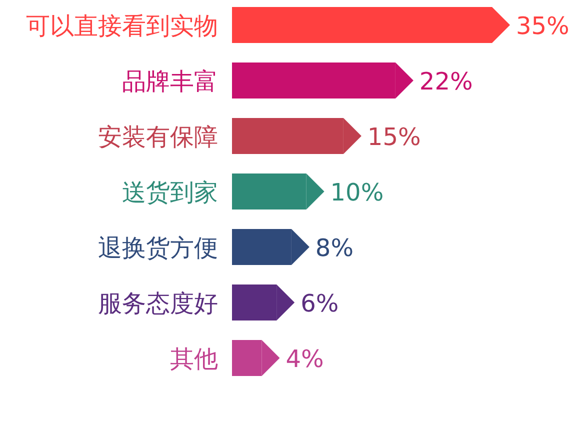 This screenshot has width=577, height=431. What do you see at coordinates (158, 304) in the screenshot?
I see `y-tick-label: 服务态度好` at bounding box center [158, 304].